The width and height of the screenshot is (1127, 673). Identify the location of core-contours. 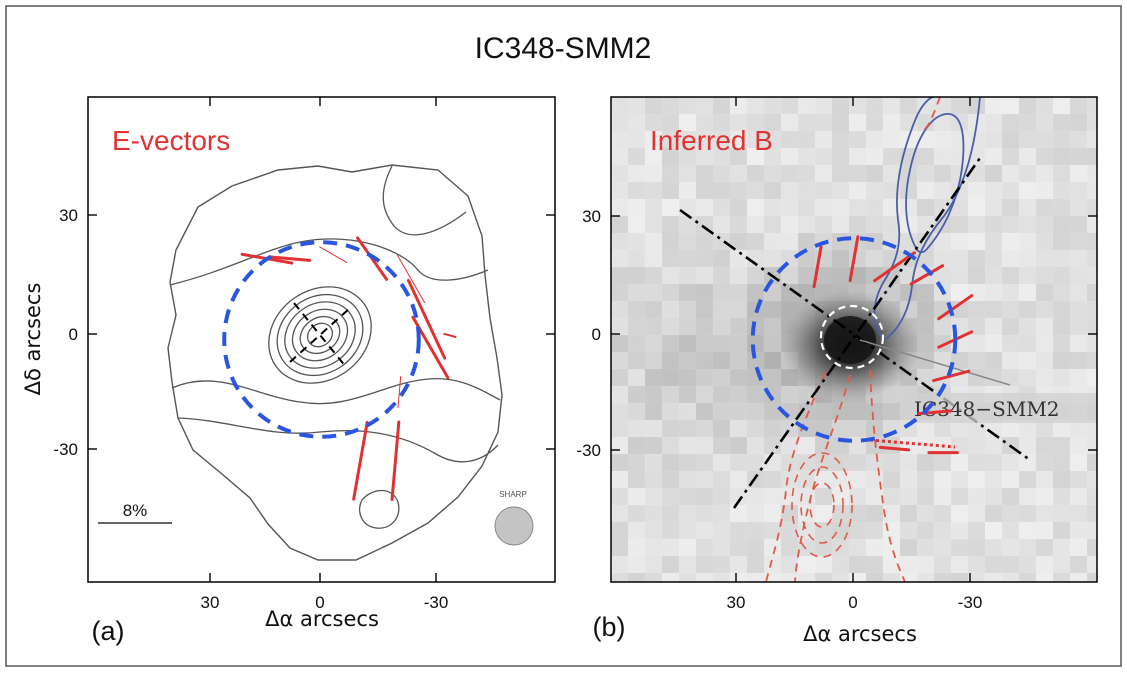
(320, 335).